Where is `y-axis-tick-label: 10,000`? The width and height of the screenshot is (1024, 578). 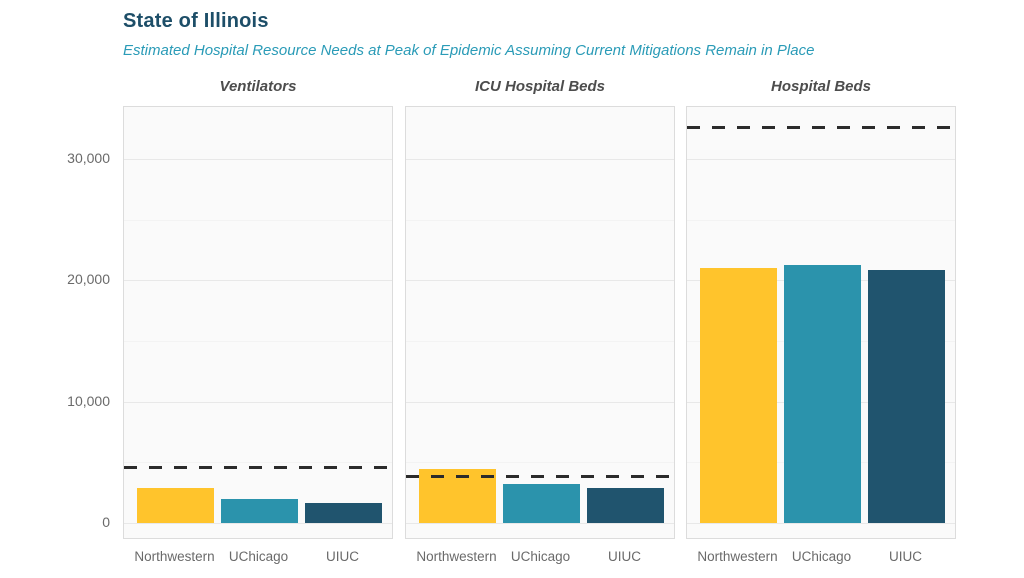 y-axis-tick-label: 10,000 is located at coordinates (88, 400).